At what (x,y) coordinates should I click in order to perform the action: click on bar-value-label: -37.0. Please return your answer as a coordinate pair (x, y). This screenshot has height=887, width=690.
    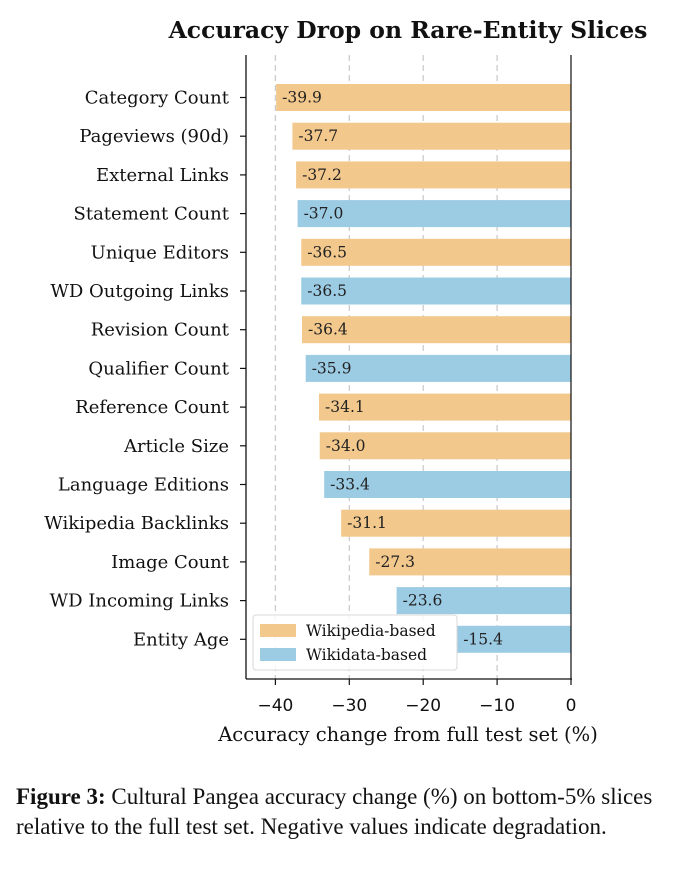
    Looking at the image, I should click on (324, 214).